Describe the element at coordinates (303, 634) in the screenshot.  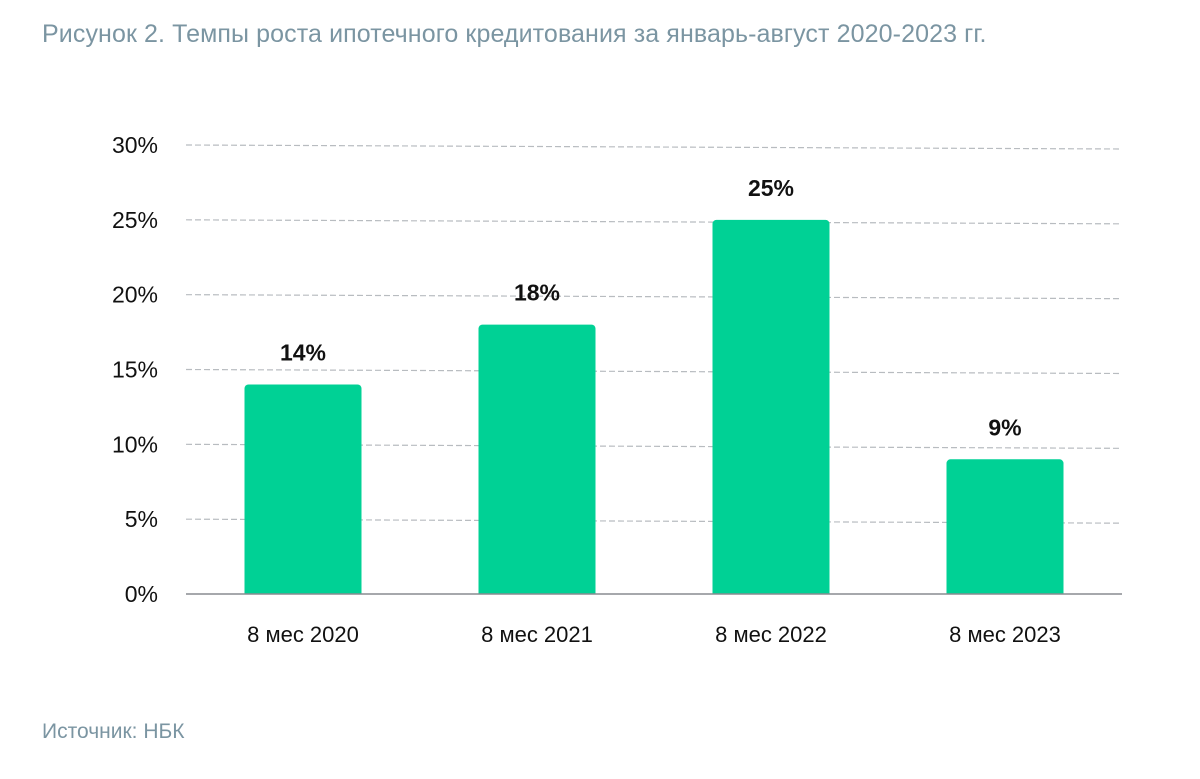
I see `x-tick-label: 8 мес 2020` at that location.